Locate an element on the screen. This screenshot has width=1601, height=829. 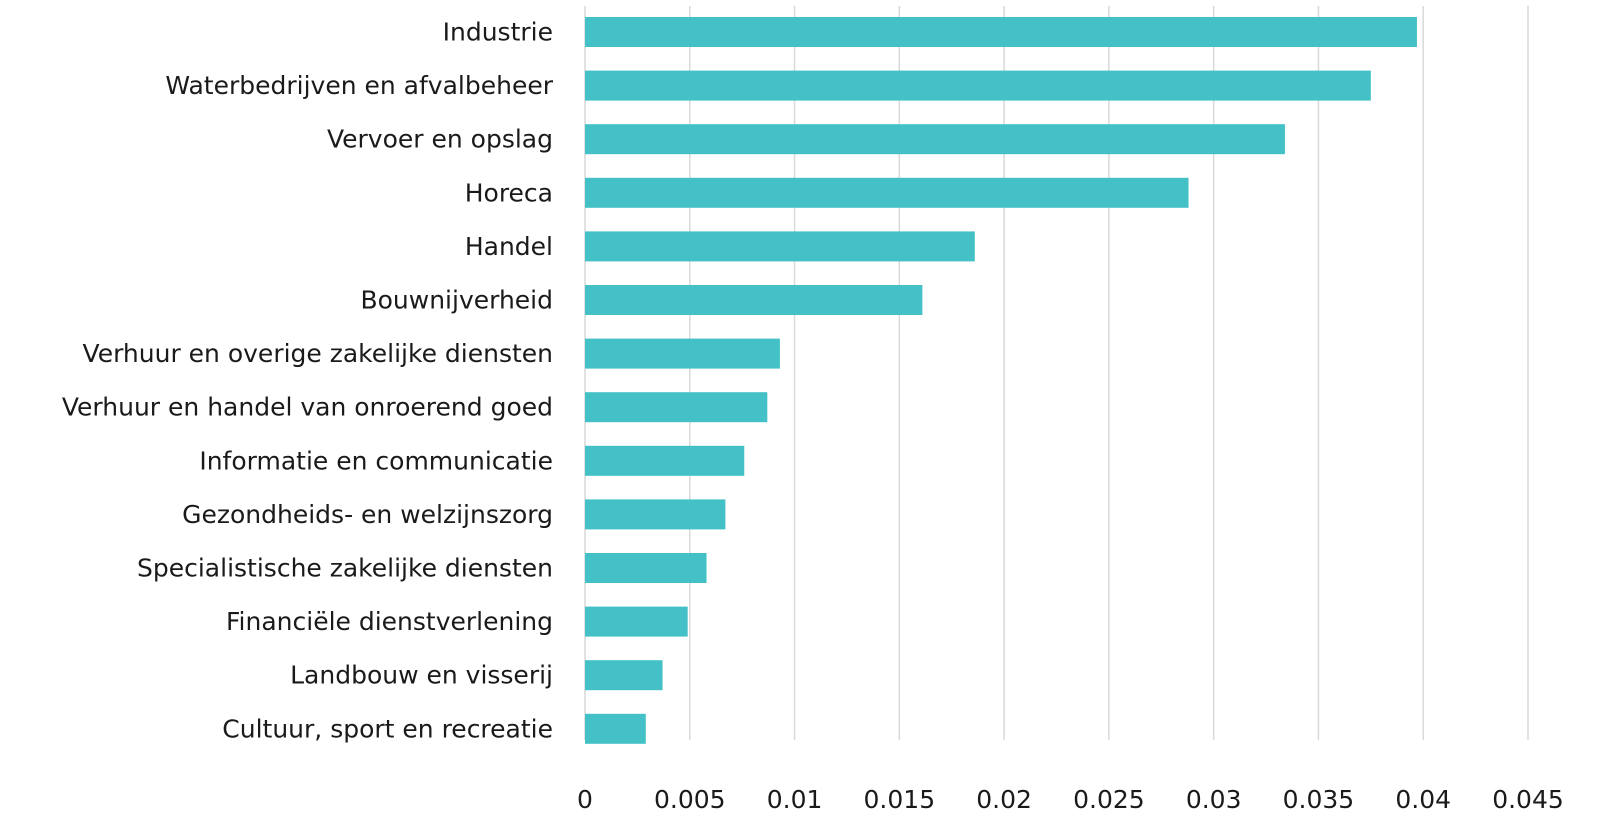
category-label: Specialistische zakelijke diensten is located at coordinates (345, 568).